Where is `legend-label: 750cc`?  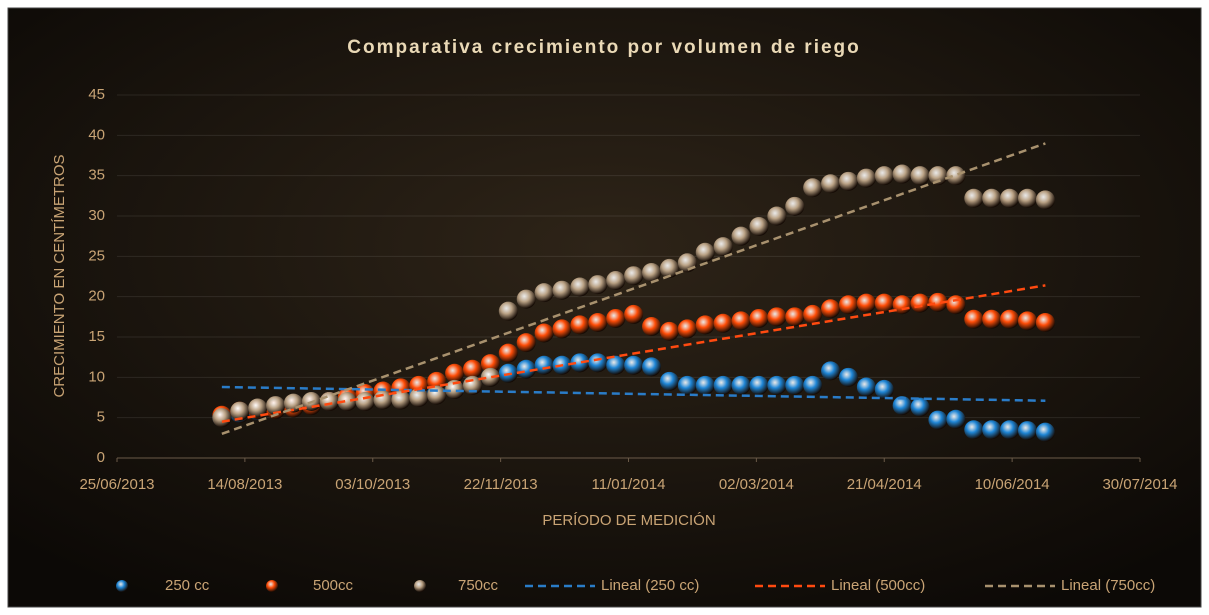 legend-label: 750cc is located at coordinates (478, 585).